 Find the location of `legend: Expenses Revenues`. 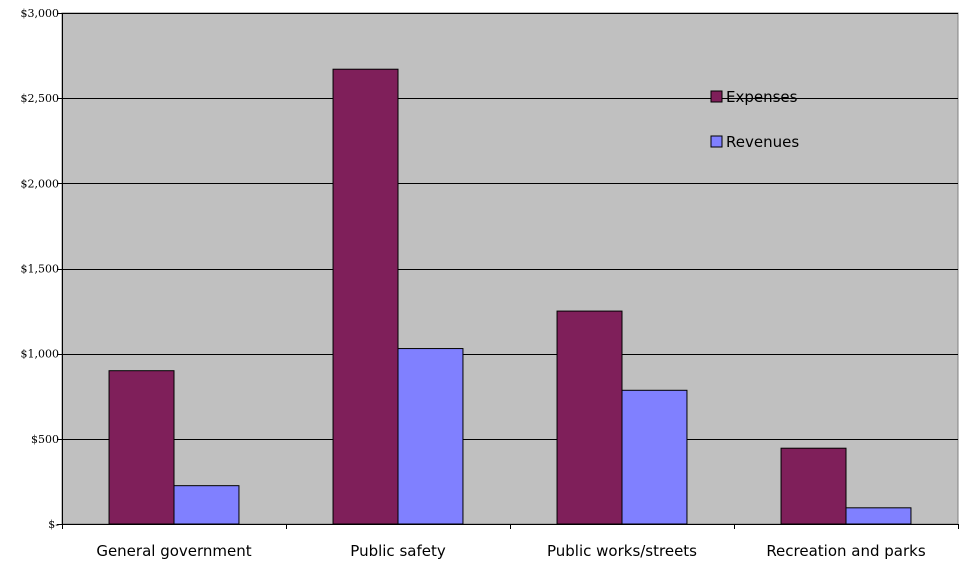

legend: Expenses Revenues is located at coordinates (754, 119).